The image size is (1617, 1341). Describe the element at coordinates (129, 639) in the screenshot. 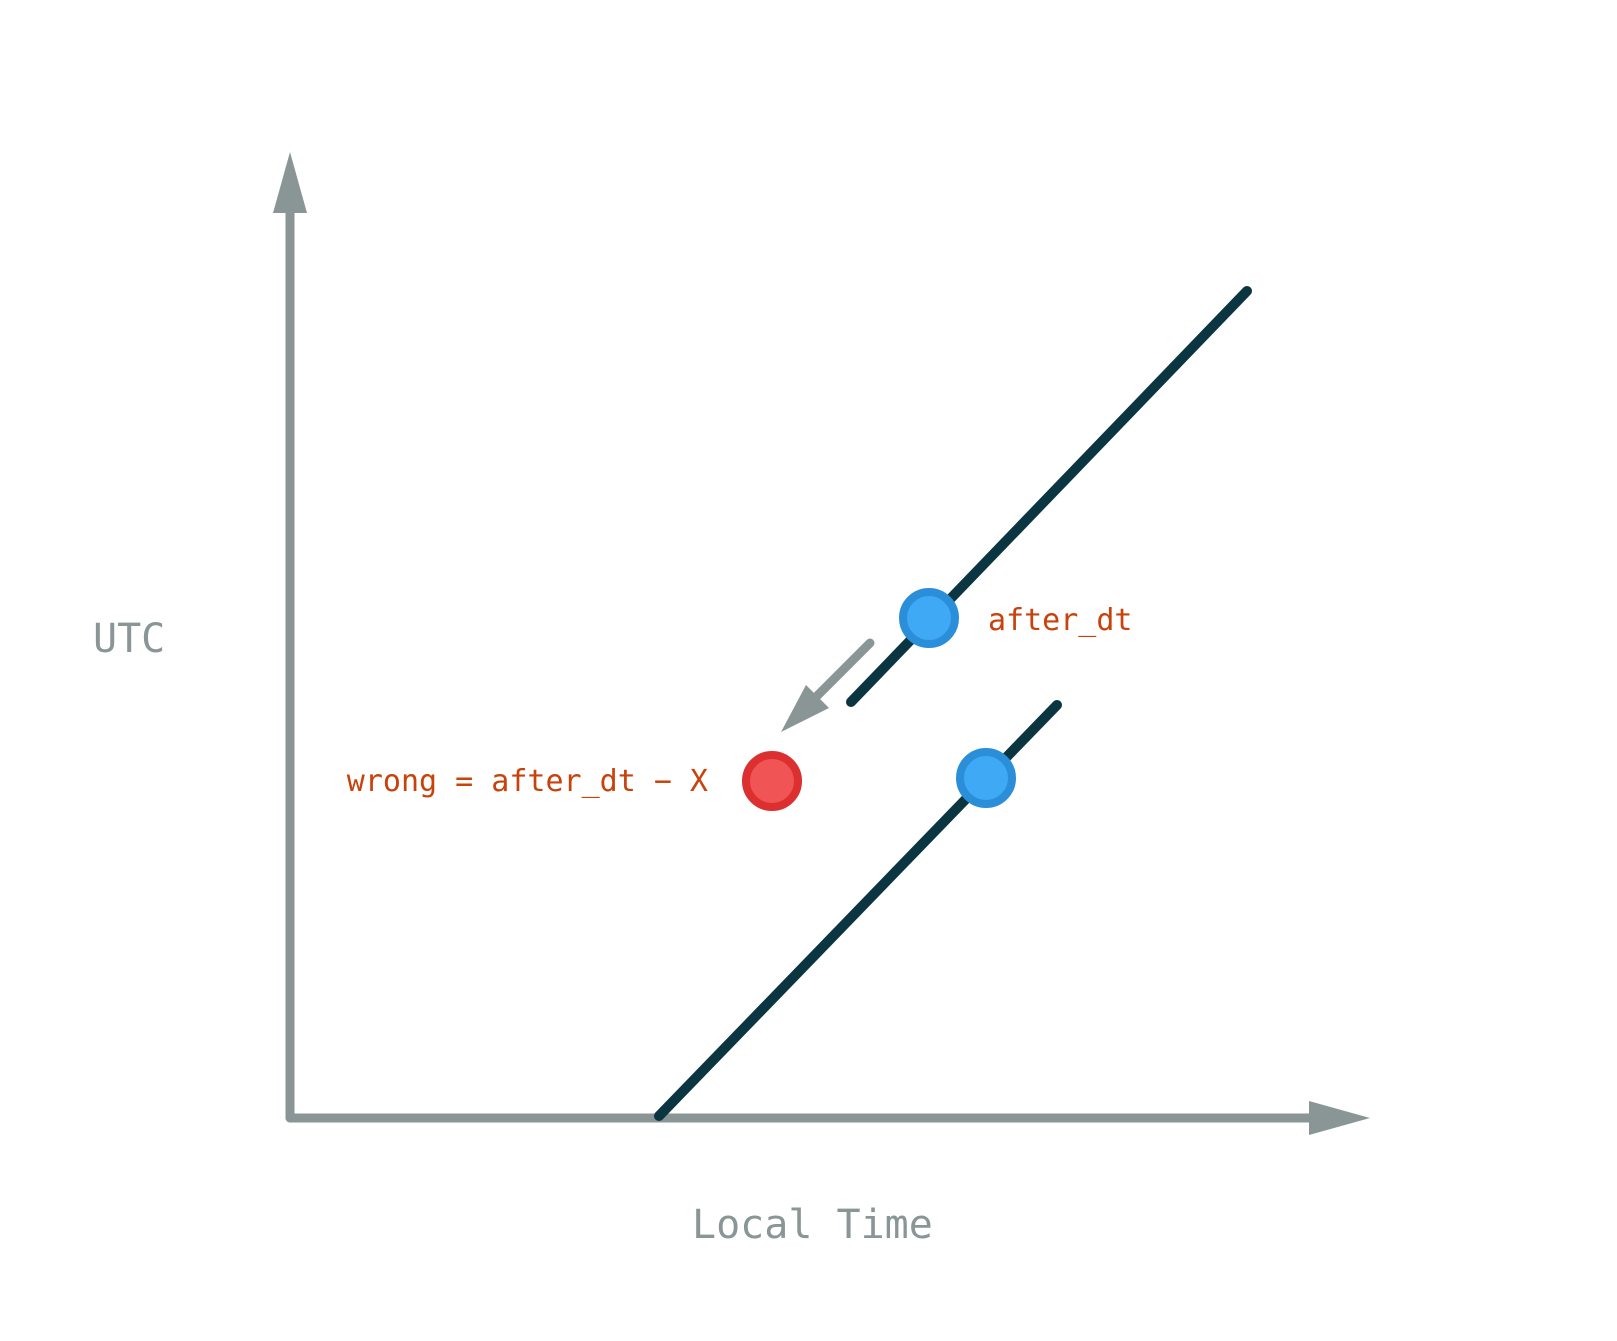

I see `y-axis-label: UTC` at that location.